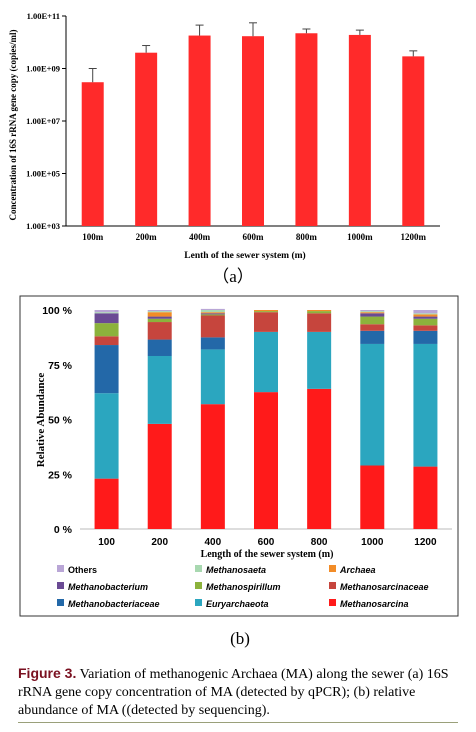 Image resolution: width=476 pixels, height=732 pixels. I want to click on chart-b-x-tick-label: 1200, so click(425, 542).